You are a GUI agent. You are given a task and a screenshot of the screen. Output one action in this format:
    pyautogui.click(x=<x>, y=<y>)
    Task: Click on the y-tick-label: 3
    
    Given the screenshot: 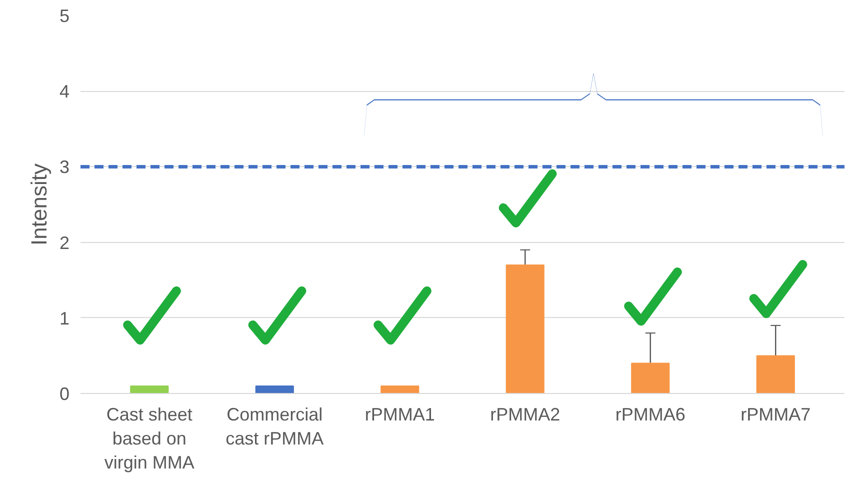 What is the action you would take?
    pyautogui.click(x=64, y=167)
    